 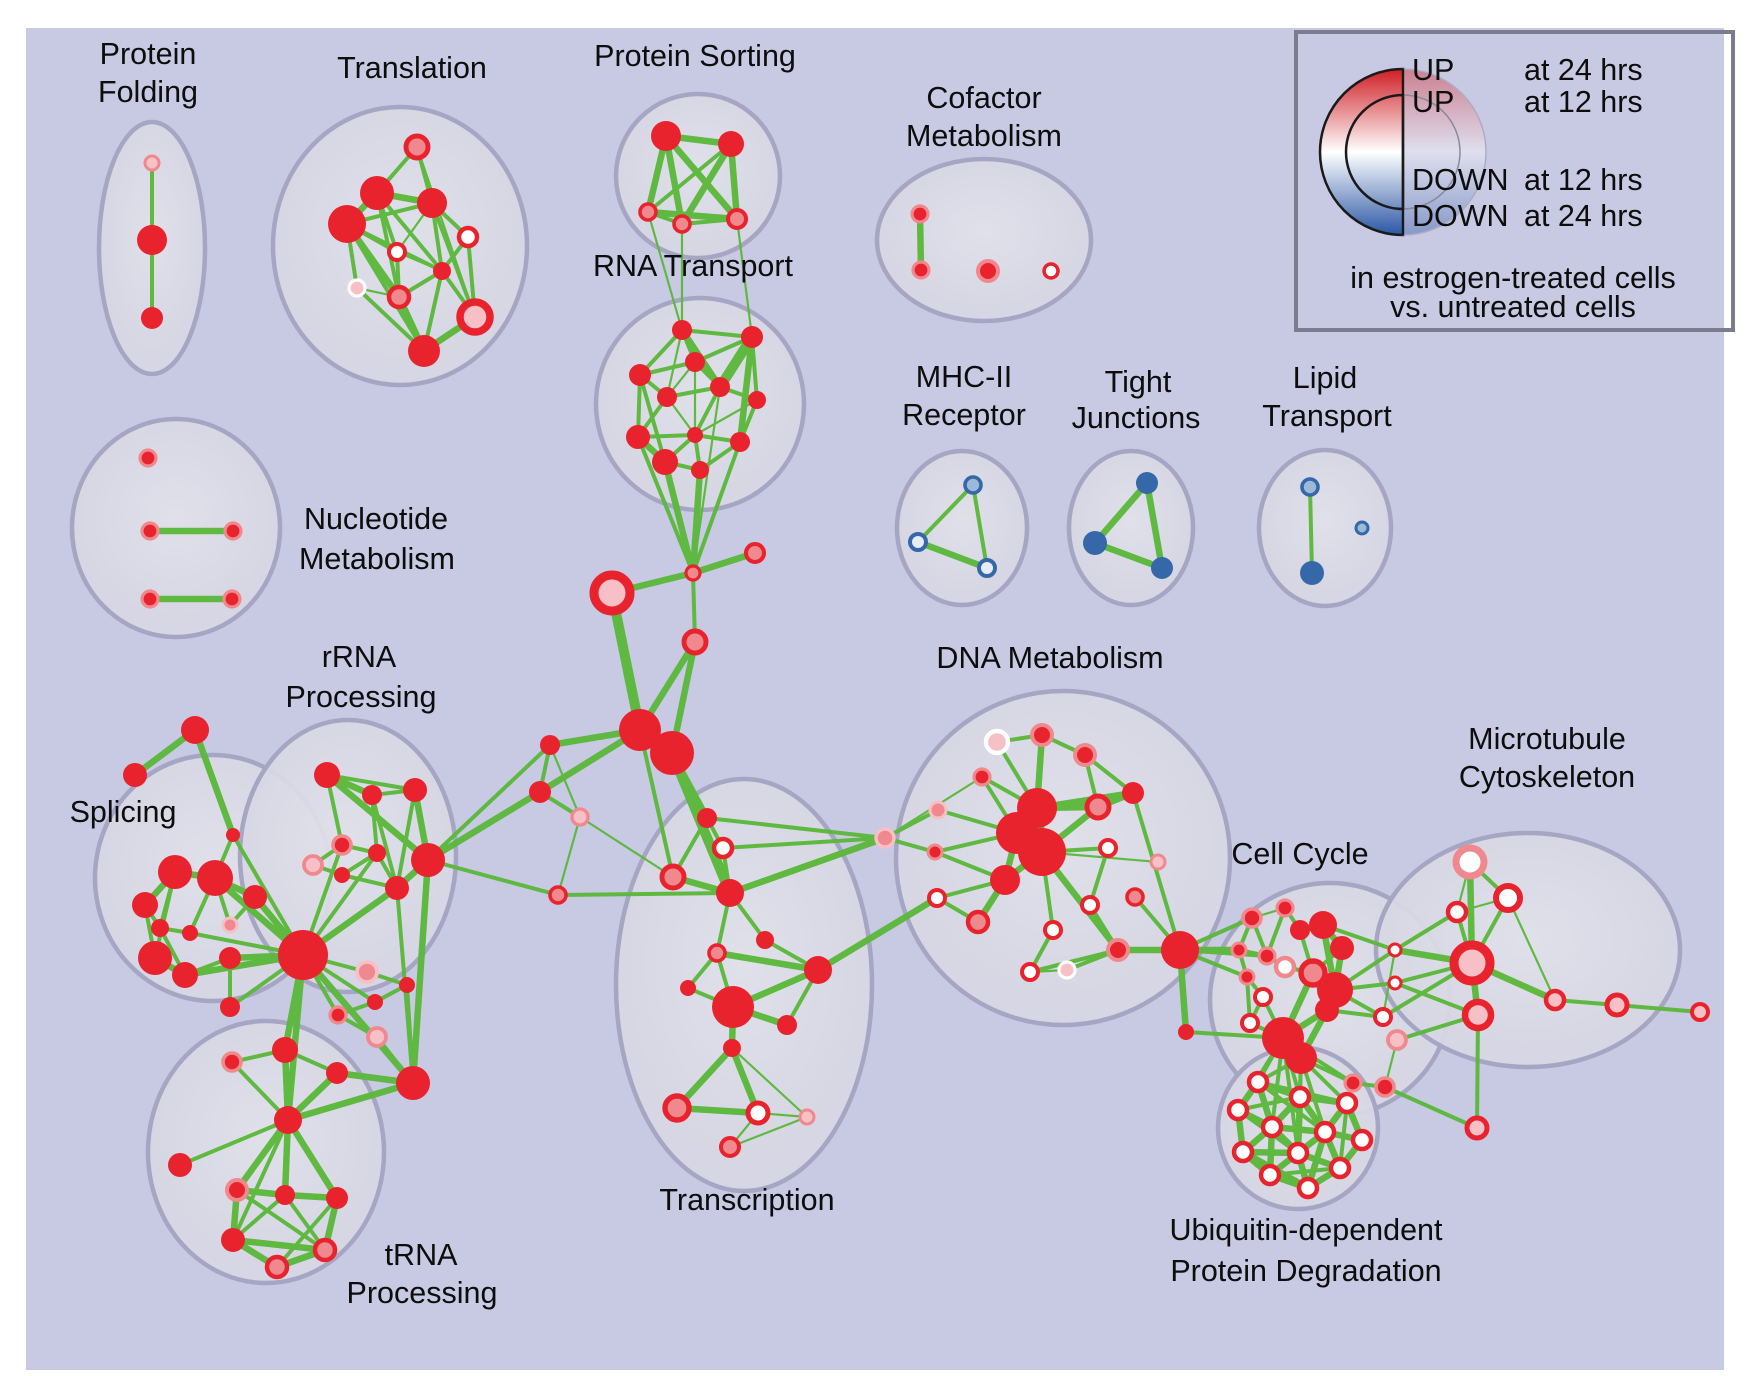 What do you see at coordinates (1513, 307) in the screenshot?
I see `legend-footer: vs. untreated cells` at bounding box center [1513, 307].